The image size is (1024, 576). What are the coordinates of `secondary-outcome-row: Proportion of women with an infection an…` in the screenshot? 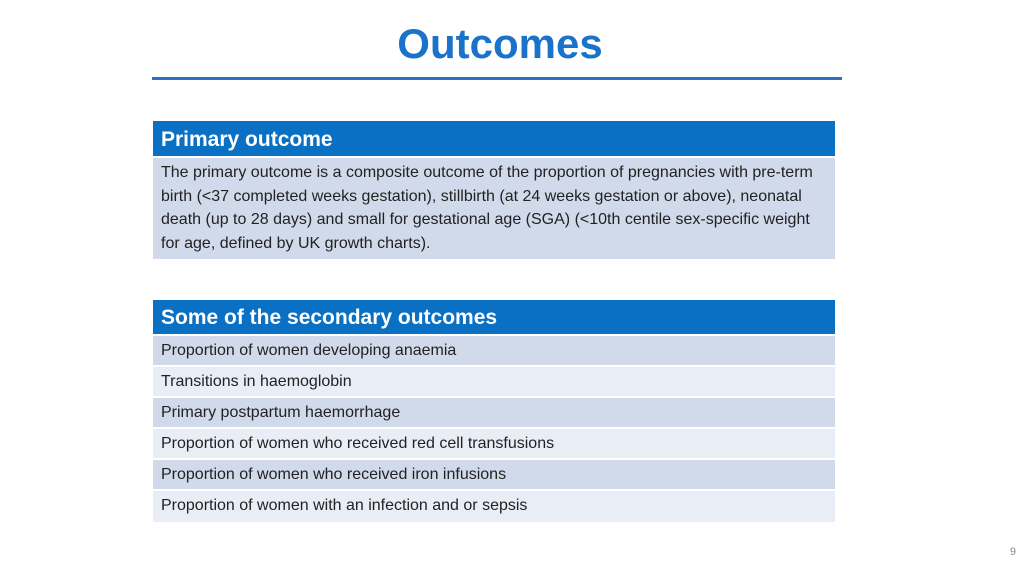 It's located at (494, 506).